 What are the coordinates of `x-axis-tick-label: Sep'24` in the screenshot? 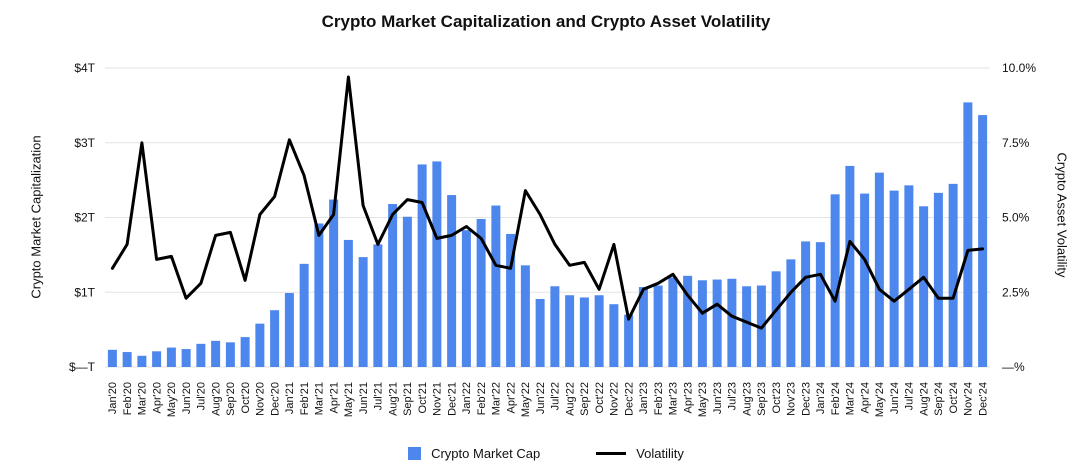 It's located at (939, 399).